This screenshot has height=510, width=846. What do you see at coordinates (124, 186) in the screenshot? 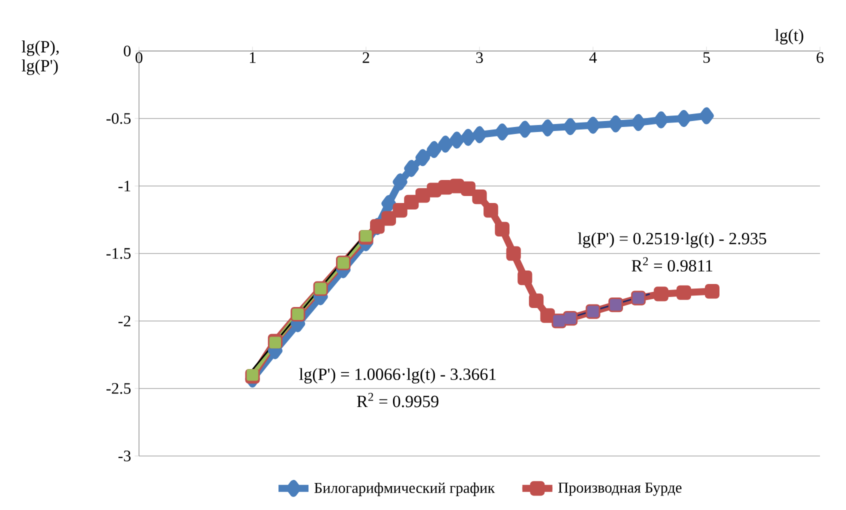
I see `y-tick-label: -1` at bounding box center [124, 186].